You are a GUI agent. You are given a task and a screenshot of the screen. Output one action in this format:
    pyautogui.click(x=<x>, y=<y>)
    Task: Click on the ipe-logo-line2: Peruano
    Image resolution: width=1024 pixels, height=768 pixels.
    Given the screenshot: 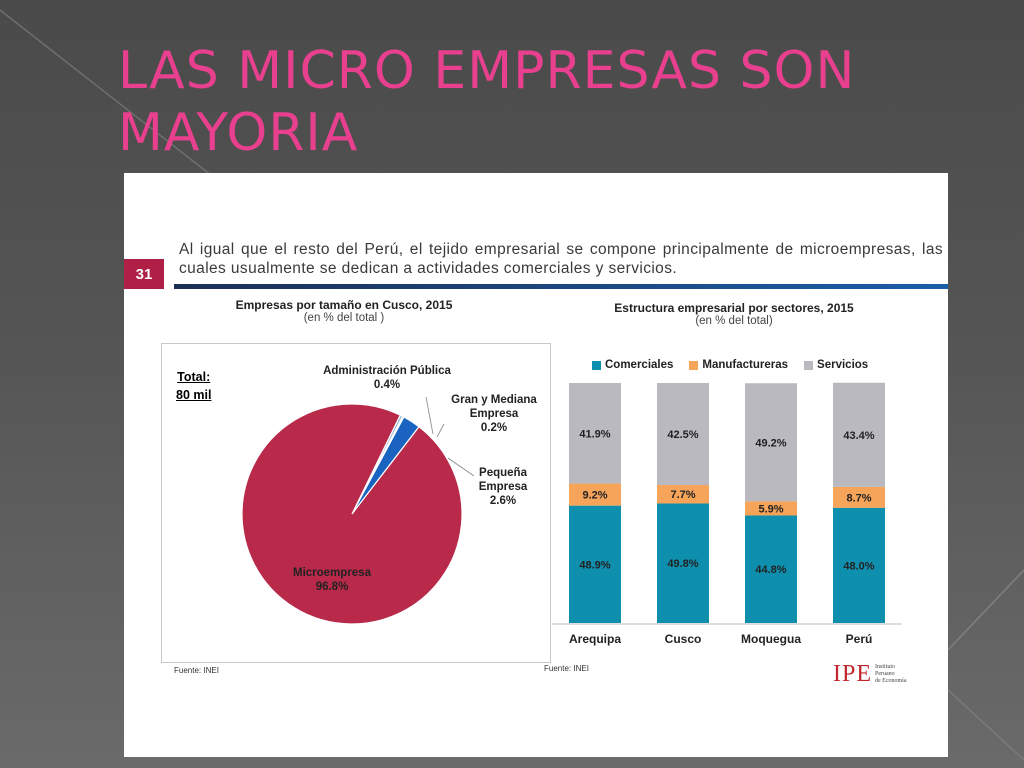 What is the action you would take?
    pyautogui.click(x=885, y=674)
    